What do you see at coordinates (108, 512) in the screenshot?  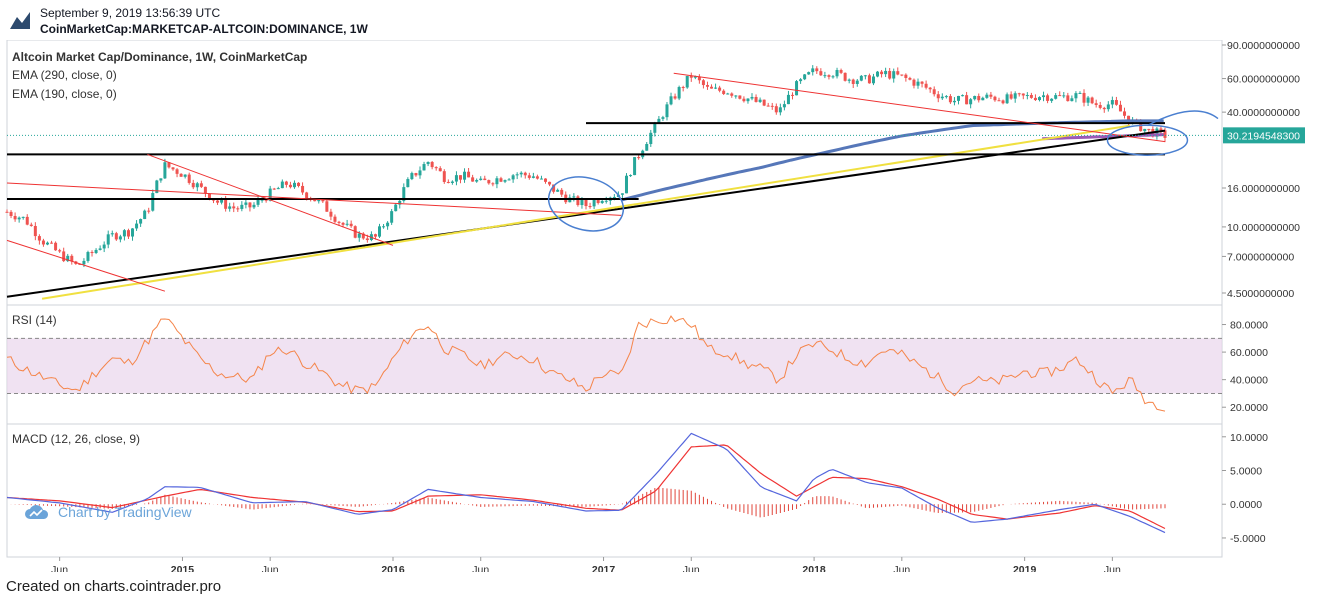 I see `tradingview-watermark: Chart by TradingView` at bounding box center [108, 512].